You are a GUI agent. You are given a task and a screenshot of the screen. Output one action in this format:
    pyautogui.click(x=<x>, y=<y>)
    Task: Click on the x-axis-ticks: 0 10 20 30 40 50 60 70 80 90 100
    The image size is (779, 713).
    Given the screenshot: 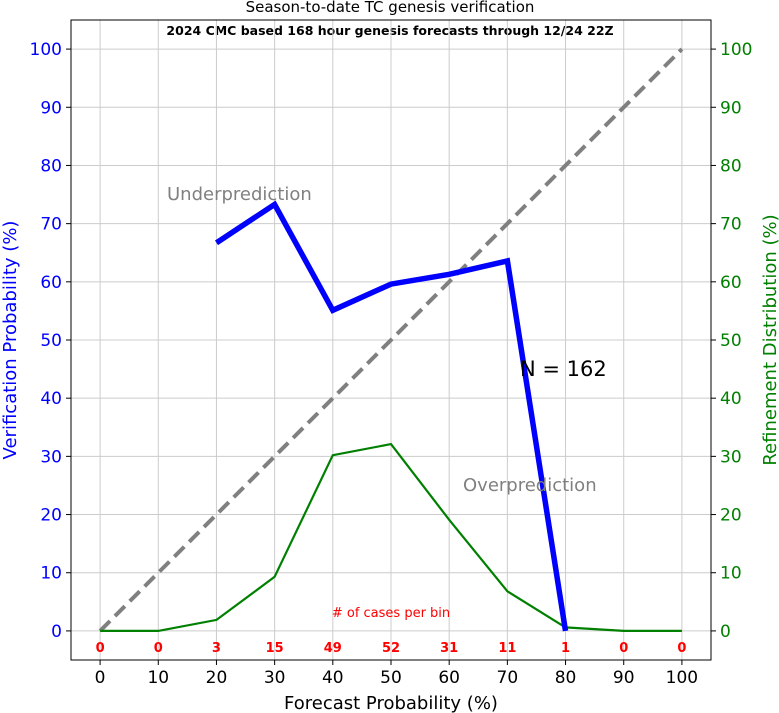 What is the action you would take?
    pyautogui.click(x=396, y=674)
    